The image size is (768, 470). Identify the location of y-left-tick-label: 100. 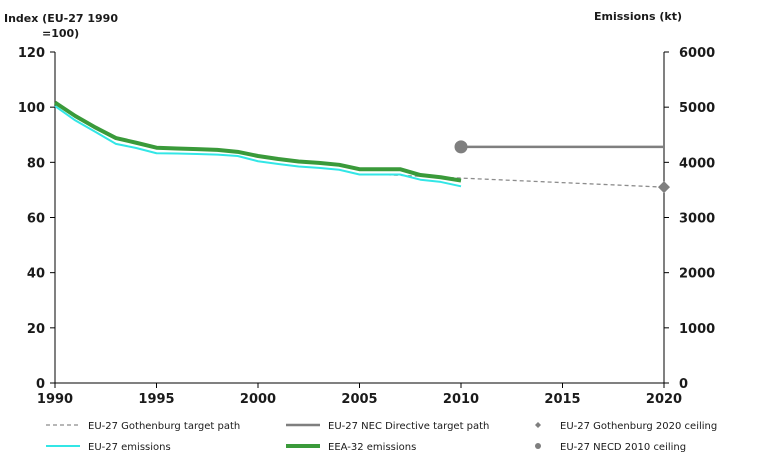
(31, 108).